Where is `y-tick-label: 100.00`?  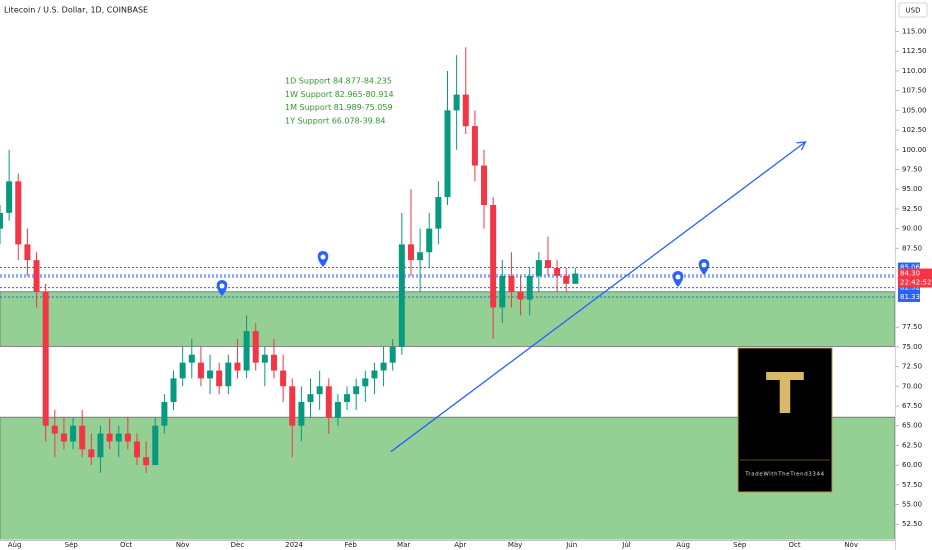
y-tick-label: 100.00 is located at coordinates (914, 150).